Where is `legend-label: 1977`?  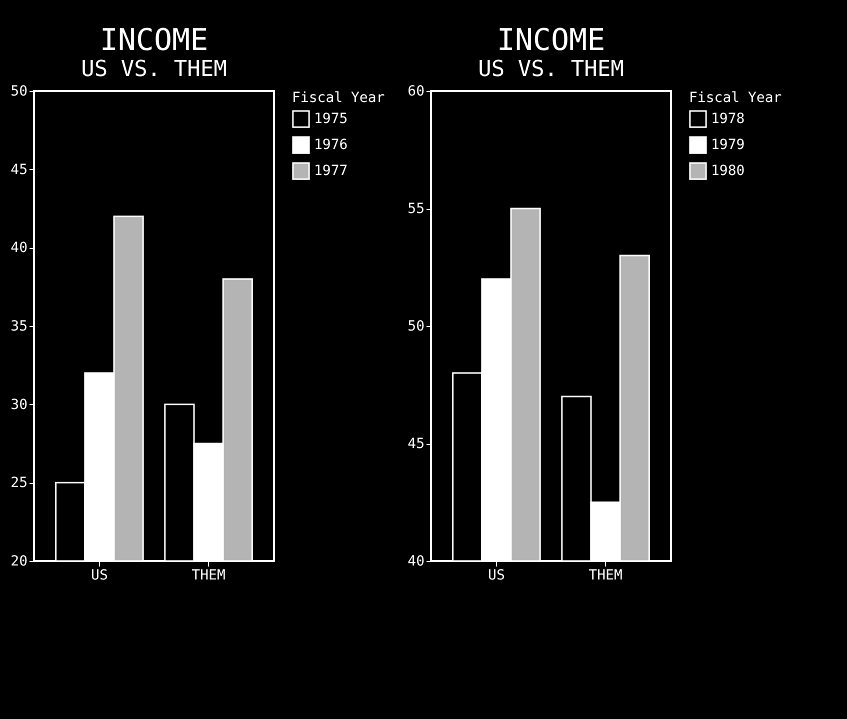 legend-label: 1977 is located at coordinates (331, 171).